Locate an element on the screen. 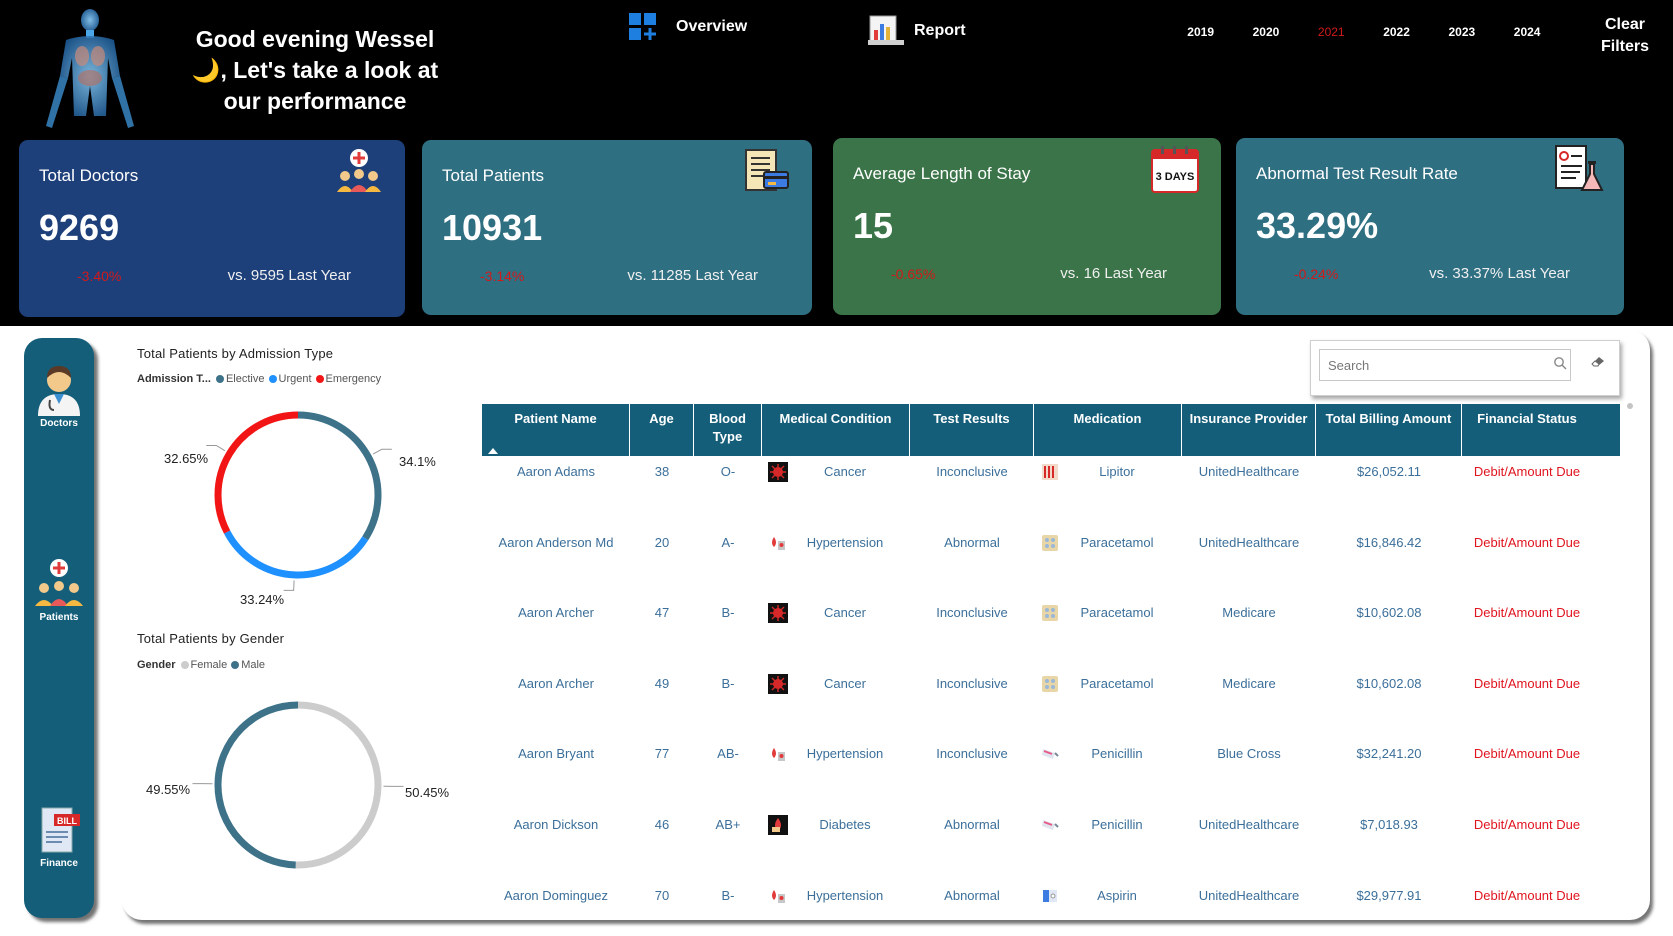 This screenshot has width=1673, height=936. glucose-meter-icon is located at coordinates (778, 824).